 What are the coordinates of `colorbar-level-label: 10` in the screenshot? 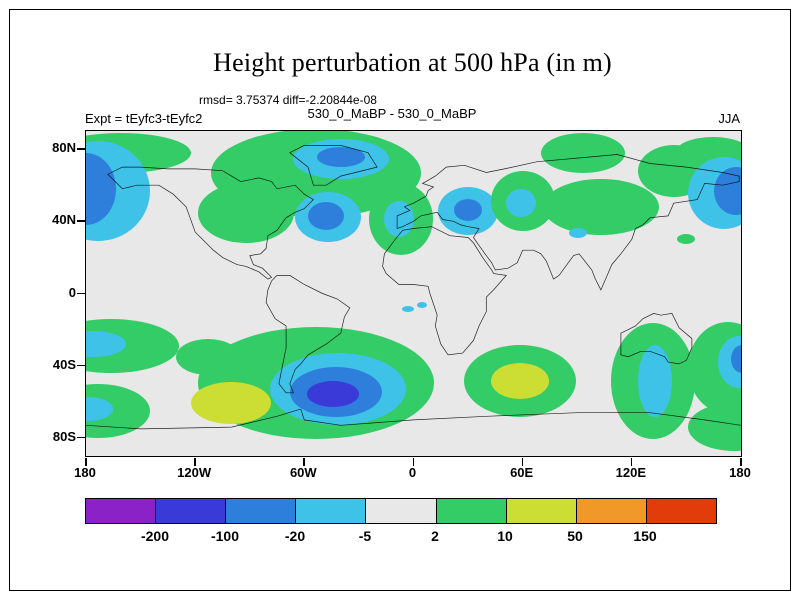 It's located at (505, 536).